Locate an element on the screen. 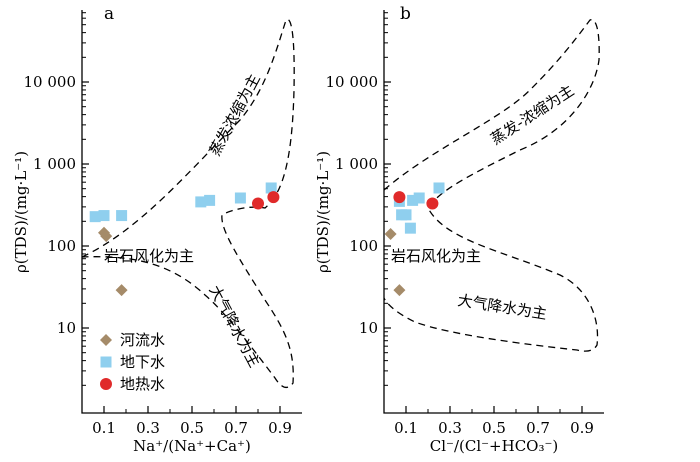 Image resolution: width=700 pixels, height=462 pixels. legend-label: 河流水 is located at coordinates (142, 340).